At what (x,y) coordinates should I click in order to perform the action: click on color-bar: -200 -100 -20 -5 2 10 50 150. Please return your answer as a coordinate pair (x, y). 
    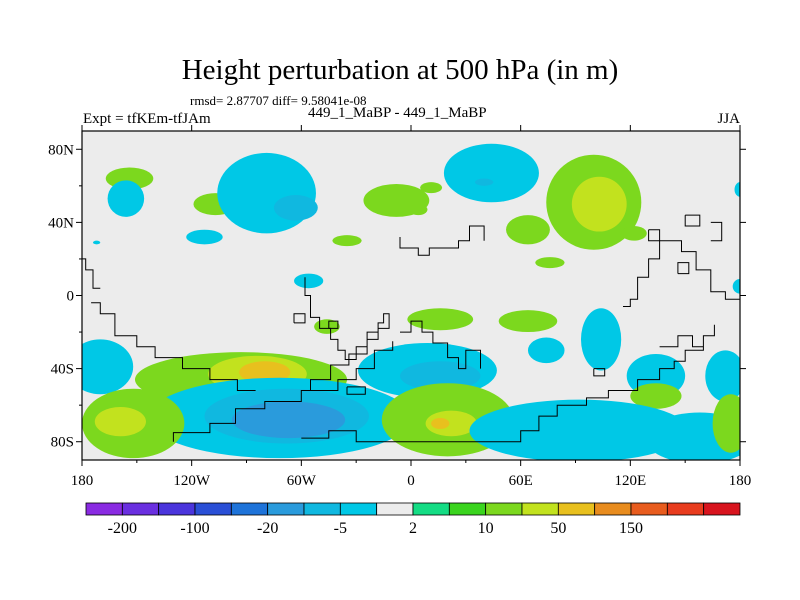
    Looking at the image, I should click on (413, 519).